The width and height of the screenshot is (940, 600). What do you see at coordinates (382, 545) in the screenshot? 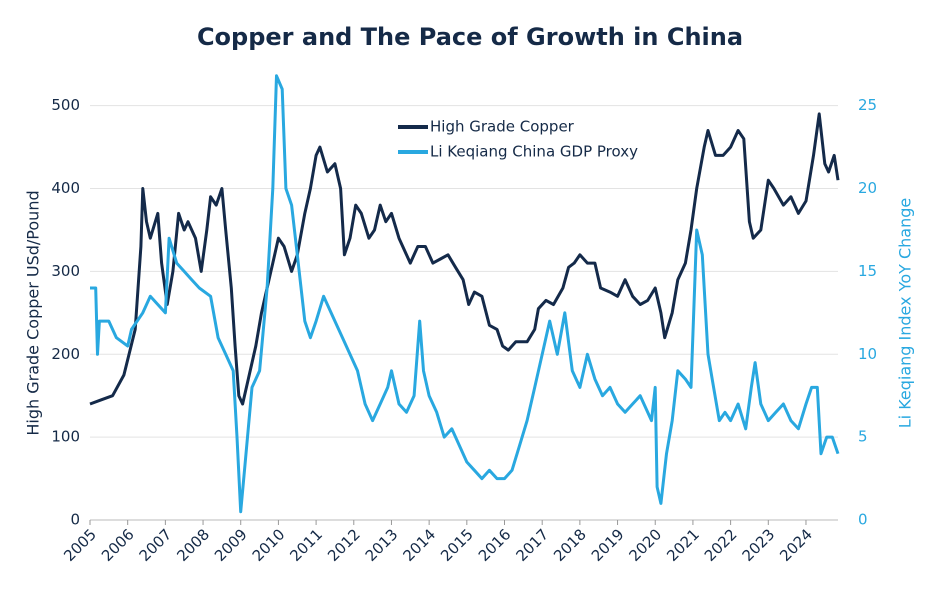
I see `x-tick-label: 2013` at bounding box center [382, 545].